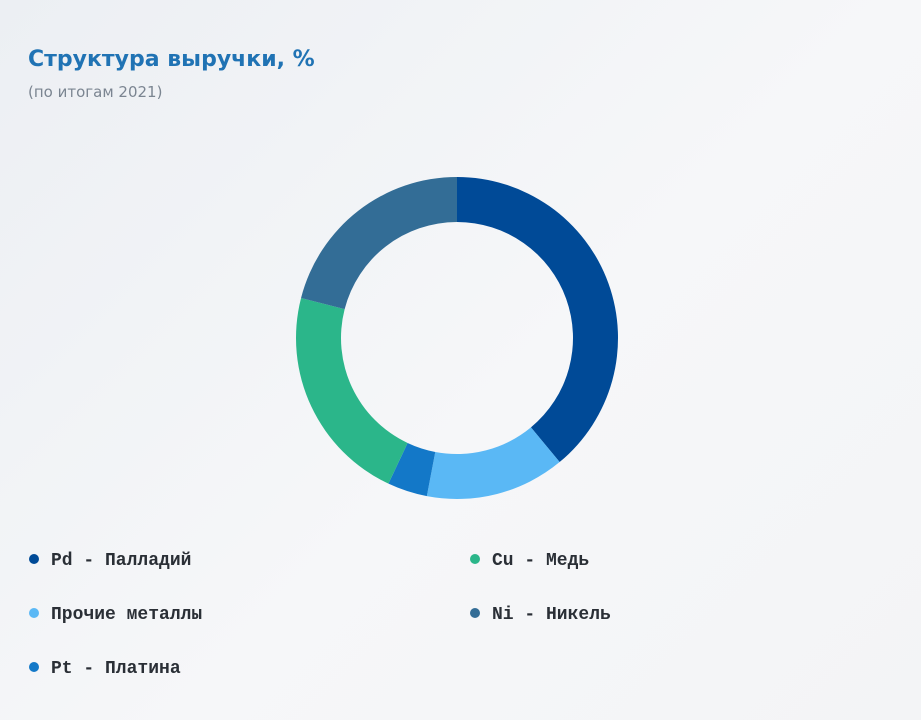  Describe the element at coordinates (95, 92) in the screenshot. I see `chart-subtitle: (по итогам 2021)` at that location.